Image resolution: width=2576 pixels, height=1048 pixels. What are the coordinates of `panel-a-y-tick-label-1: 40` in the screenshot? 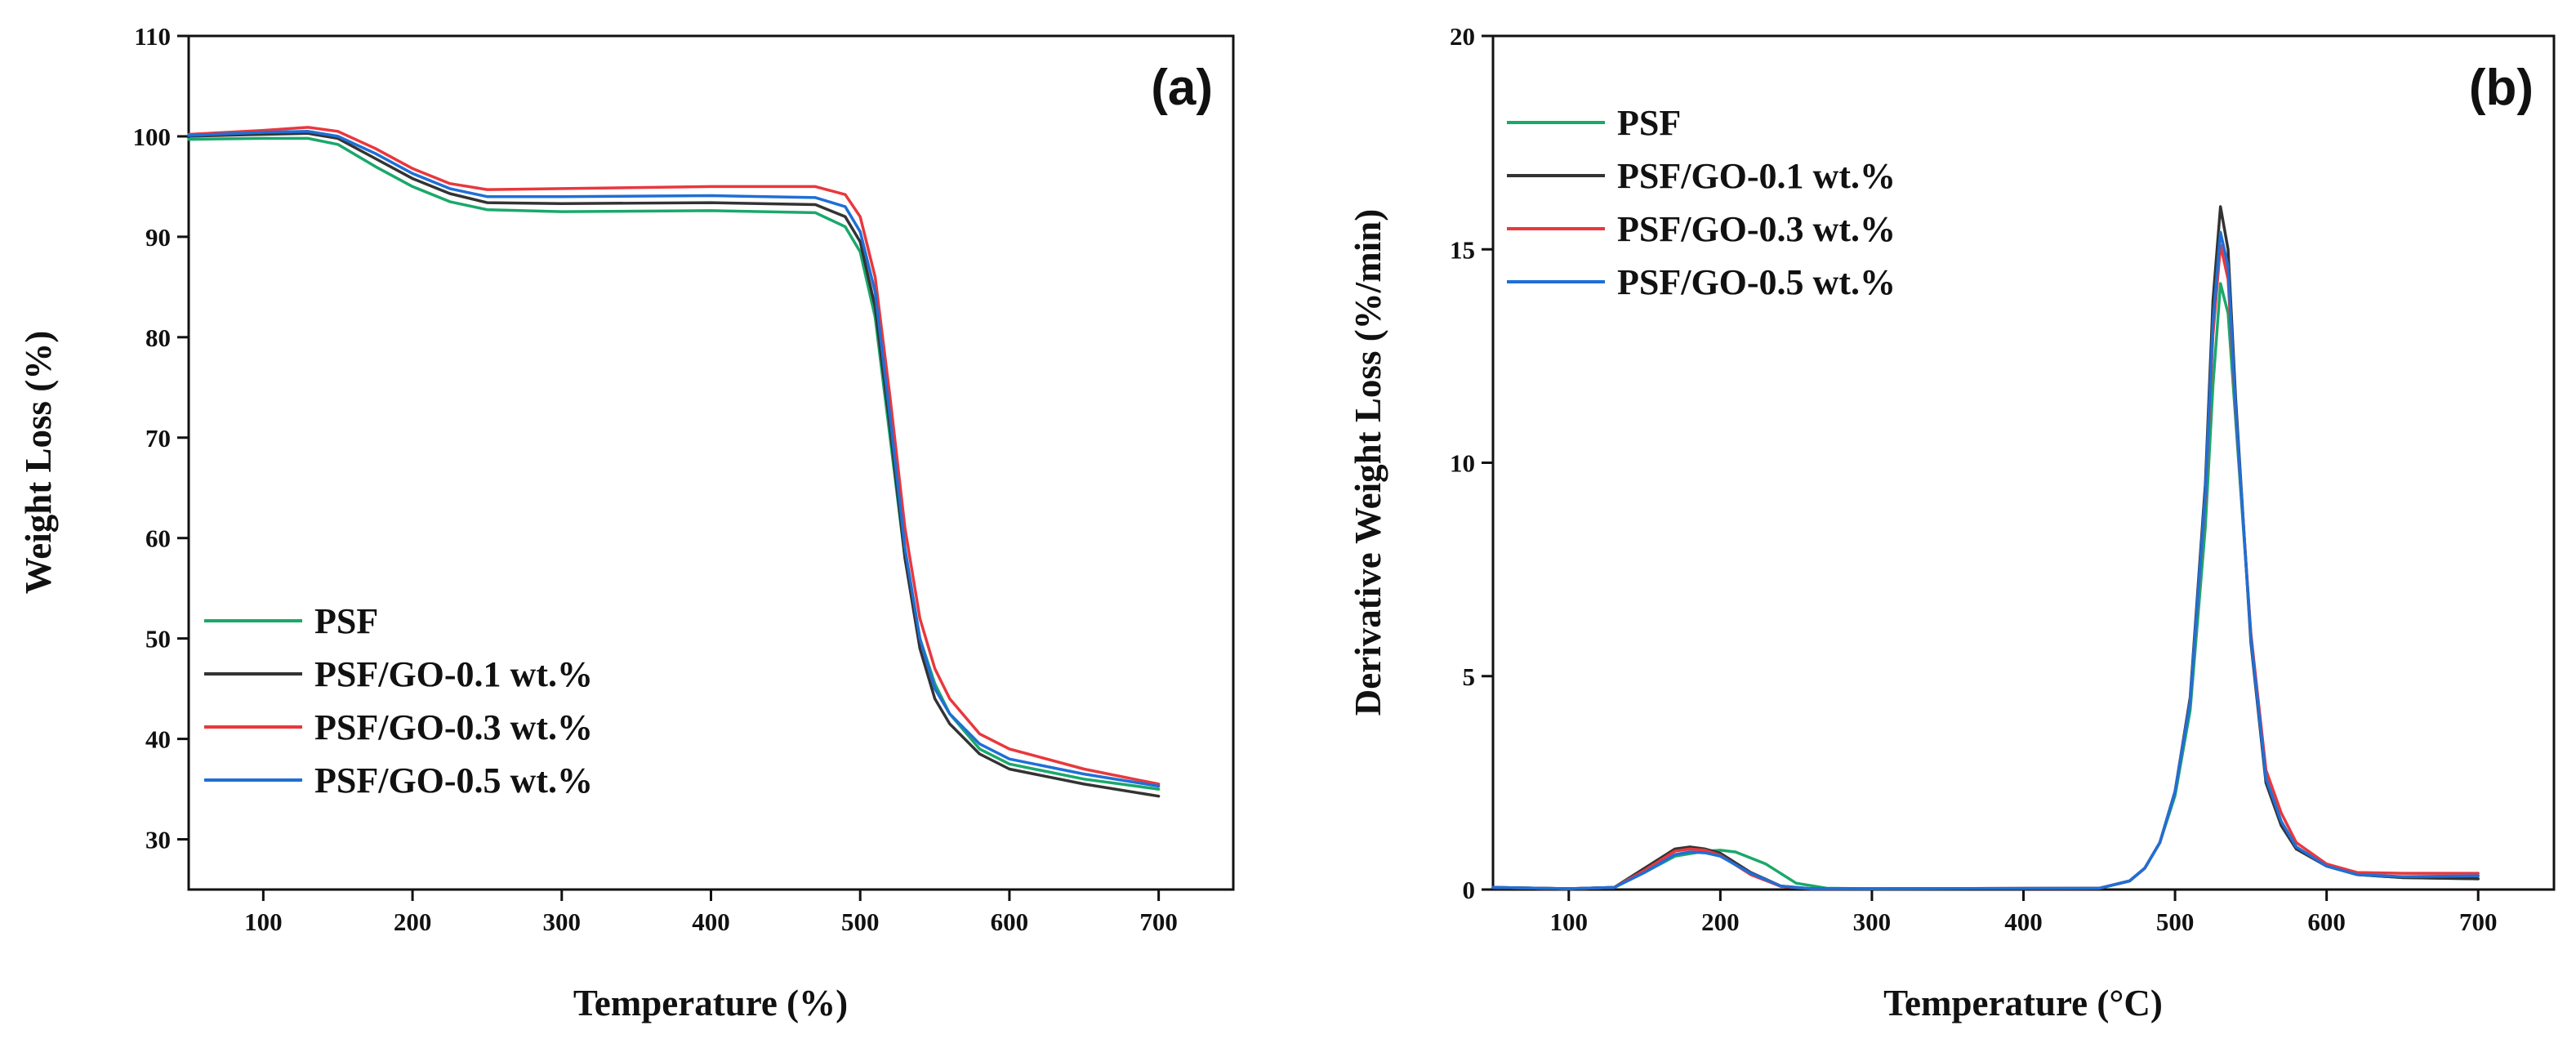 It's located at (158, 739).